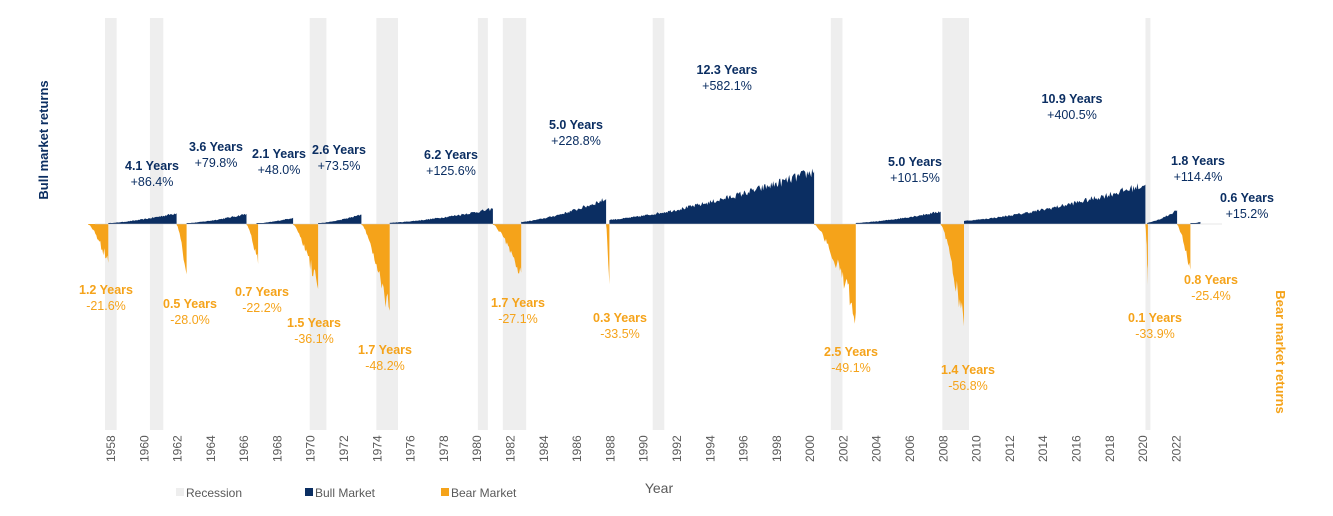 This screenshot has height=516, width=1333. I want to click on x-tick-label: 1998, so click(777, 448).